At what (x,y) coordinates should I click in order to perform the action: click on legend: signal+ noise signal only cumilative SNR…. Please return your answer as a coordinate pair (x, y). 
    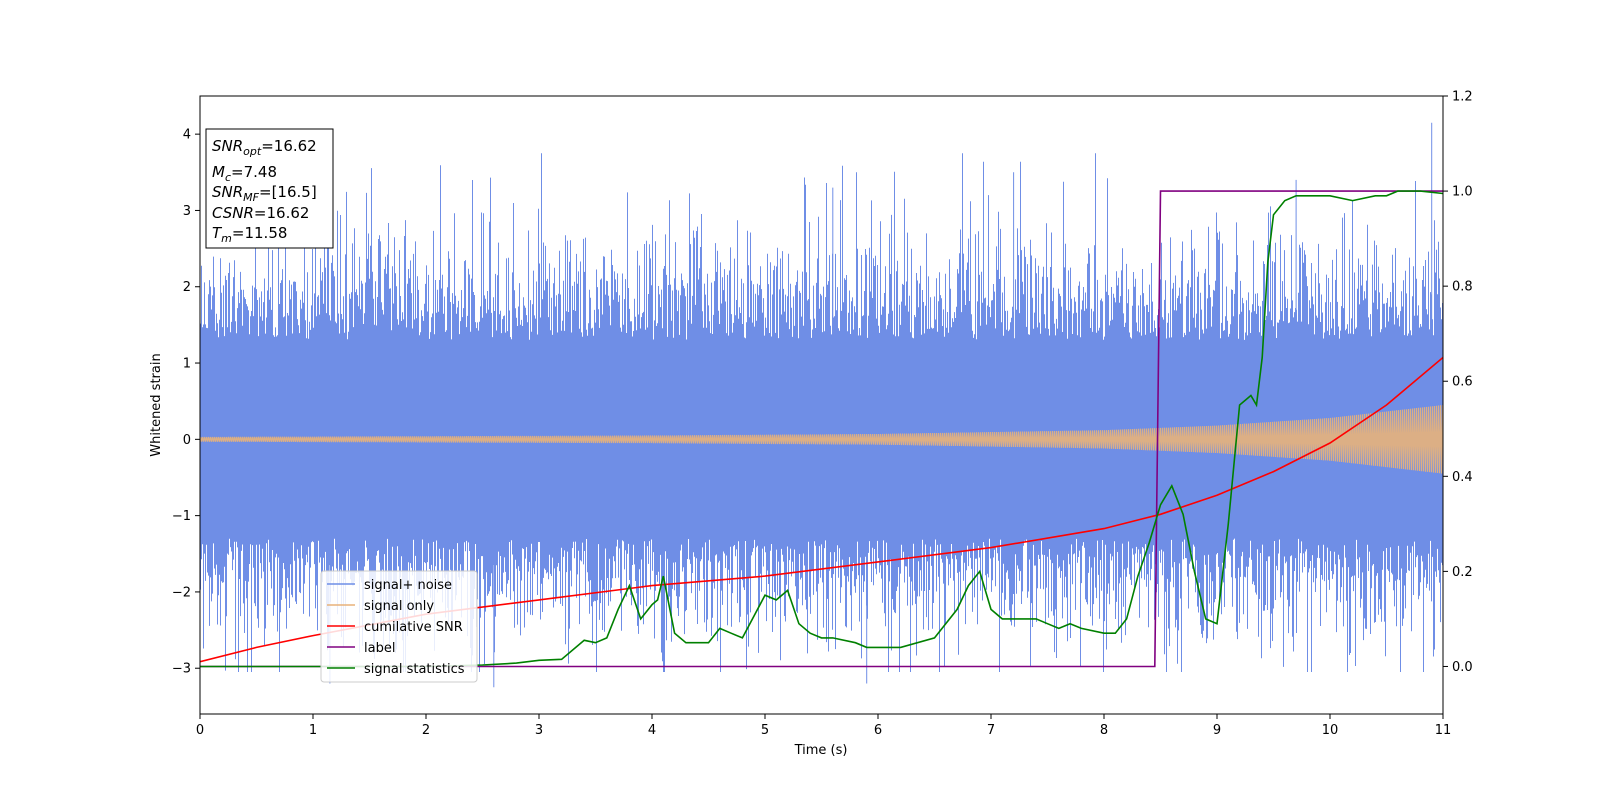
    Looking at the image, I should click on (399, 626).